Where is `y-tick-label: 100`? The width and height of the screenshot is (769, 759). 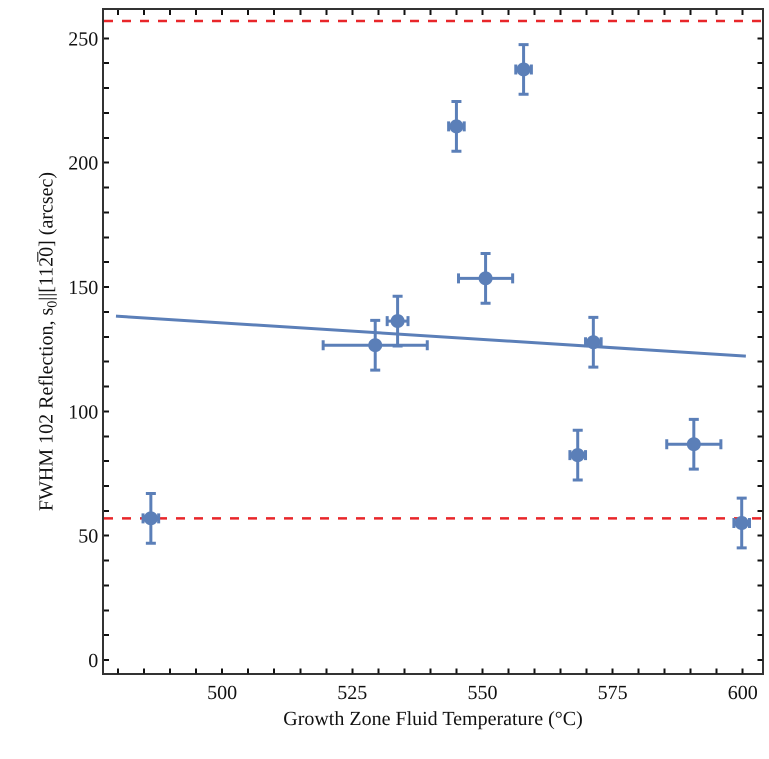 y-tick-label: 100 is located at coordinates (83, 412).